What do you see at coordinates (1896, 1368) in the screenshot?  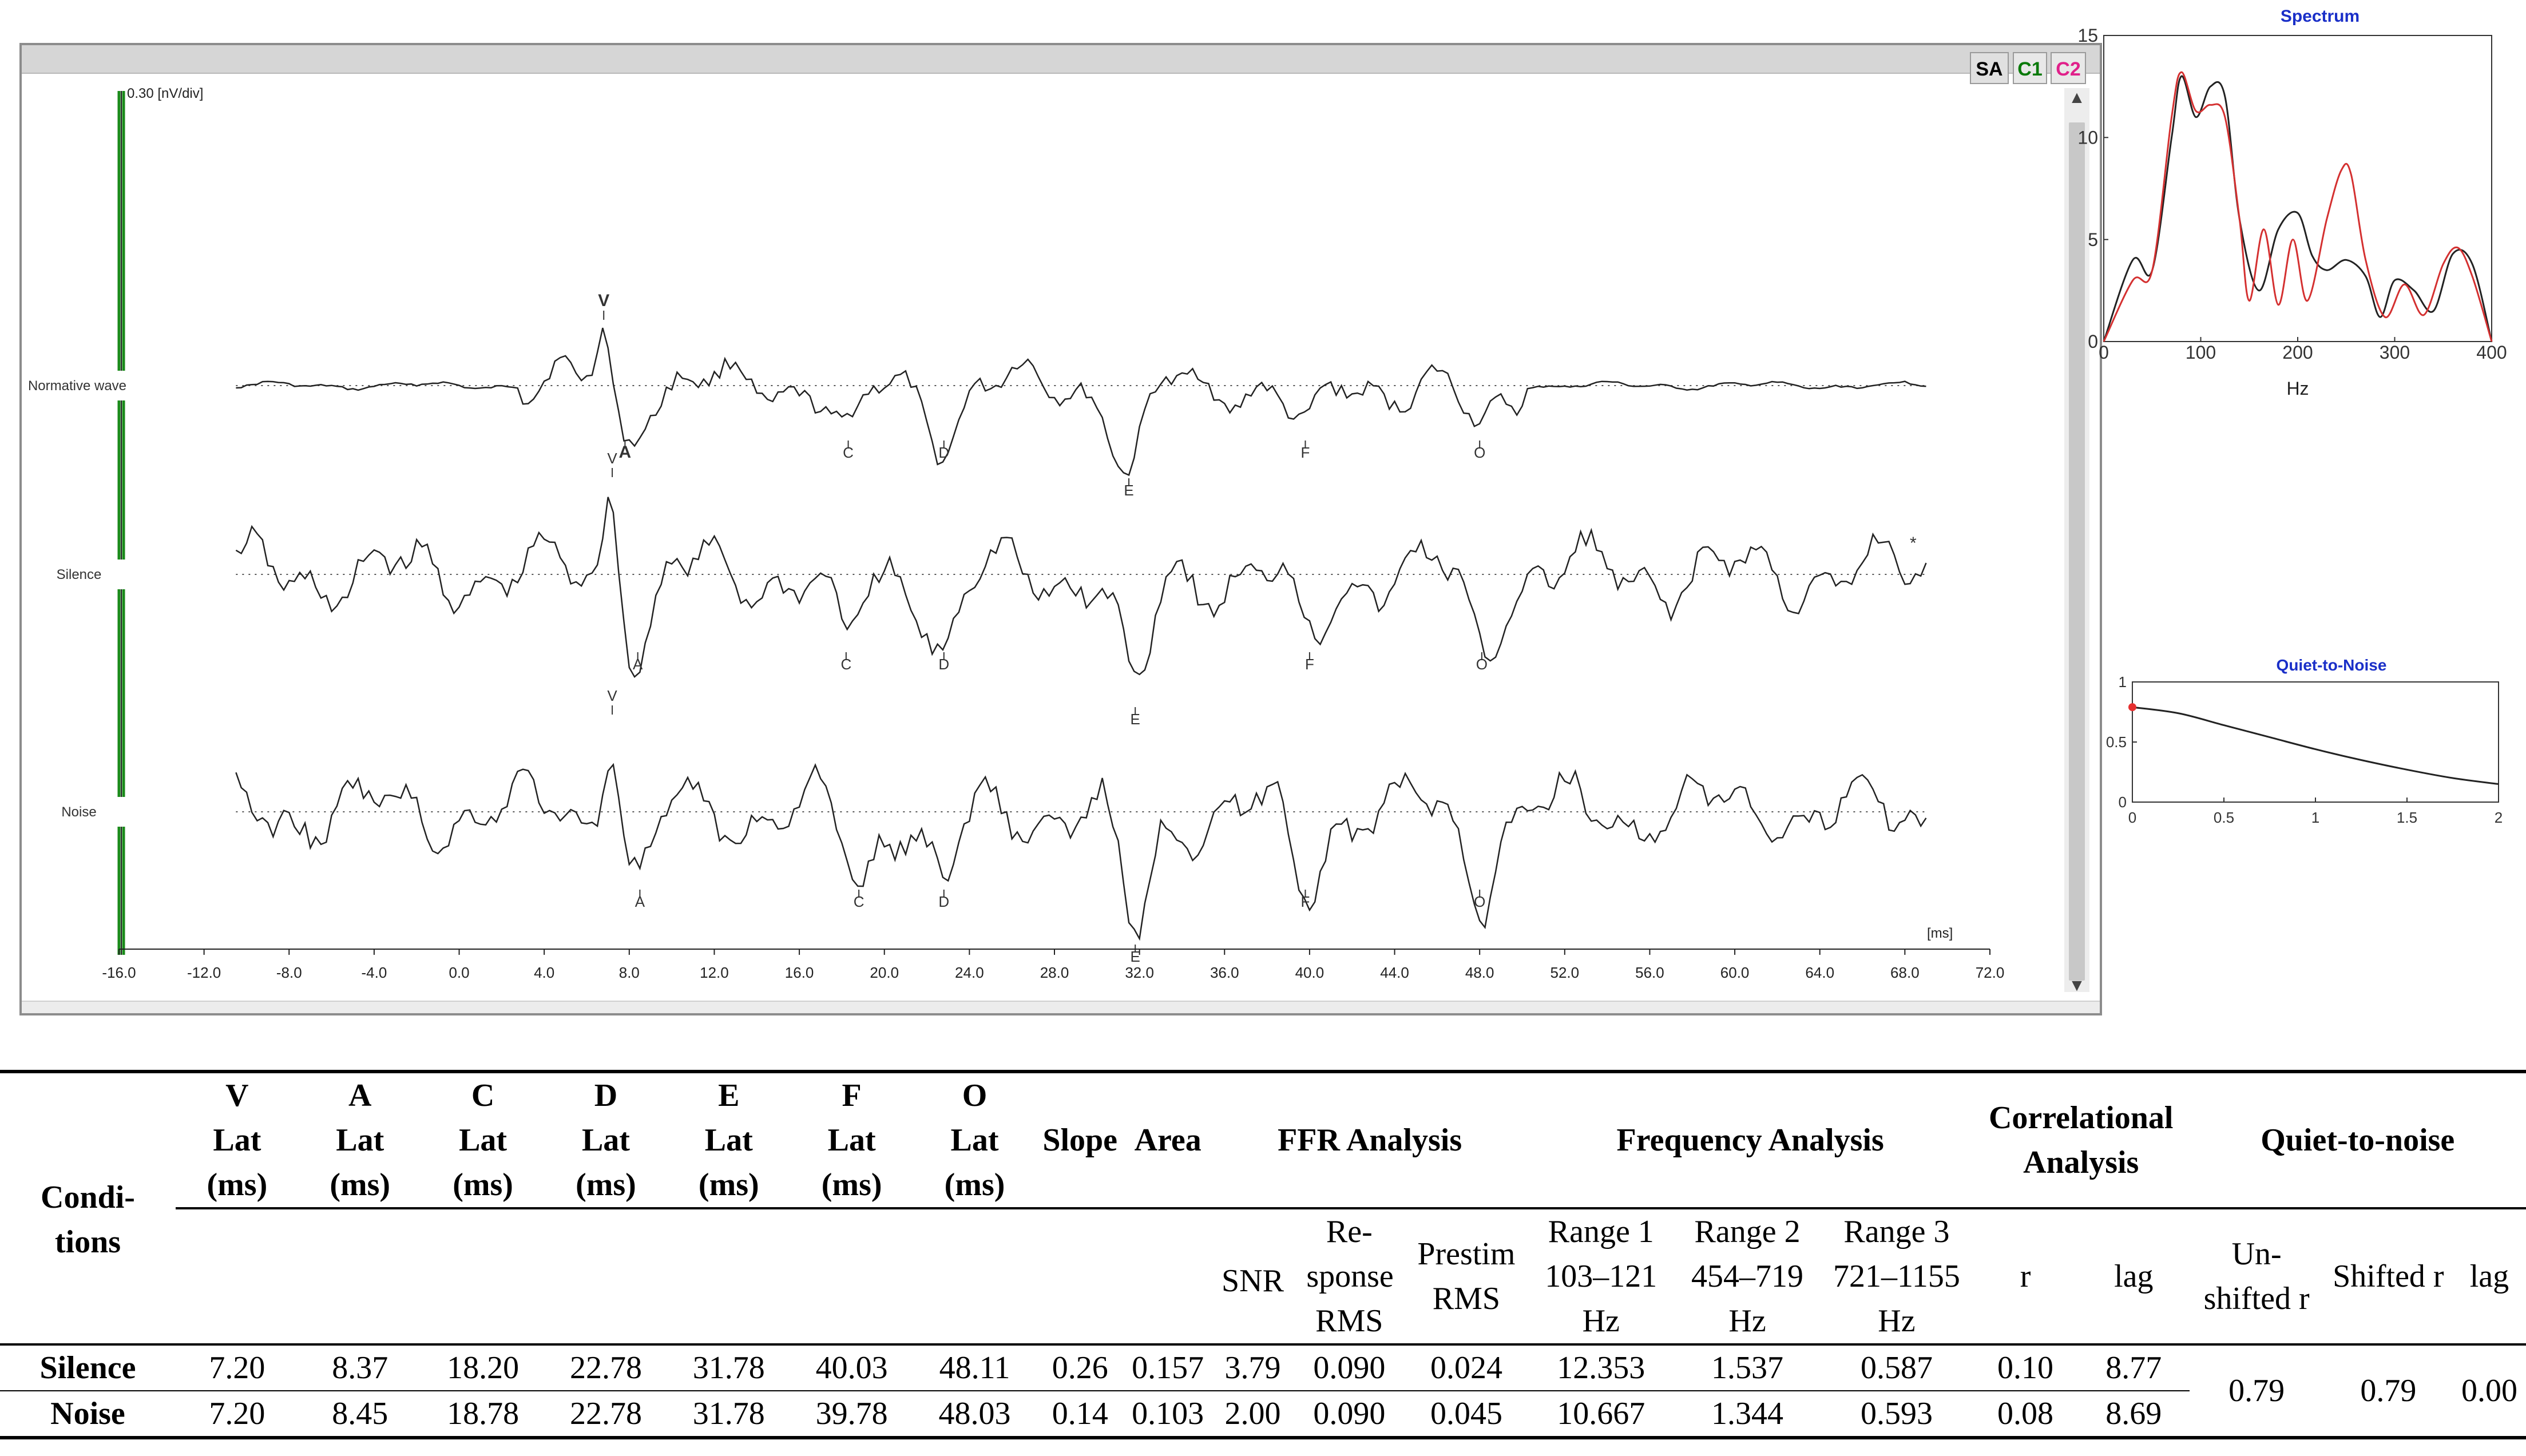 I see `table-cell: 0.587` at bounding box center [1896, 1368].